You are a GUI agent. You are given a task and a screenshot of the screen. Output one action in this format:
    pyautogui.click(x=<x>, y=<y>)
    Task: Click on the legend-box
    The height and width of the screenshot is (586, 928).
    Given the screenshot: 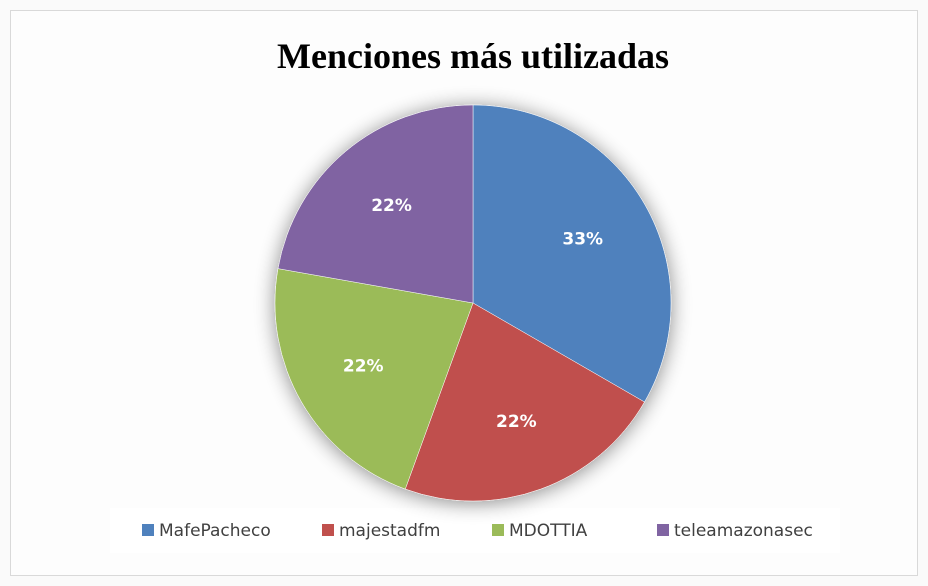 What is the action you would take?
    pyautogui.click(x=475, y=530)
    